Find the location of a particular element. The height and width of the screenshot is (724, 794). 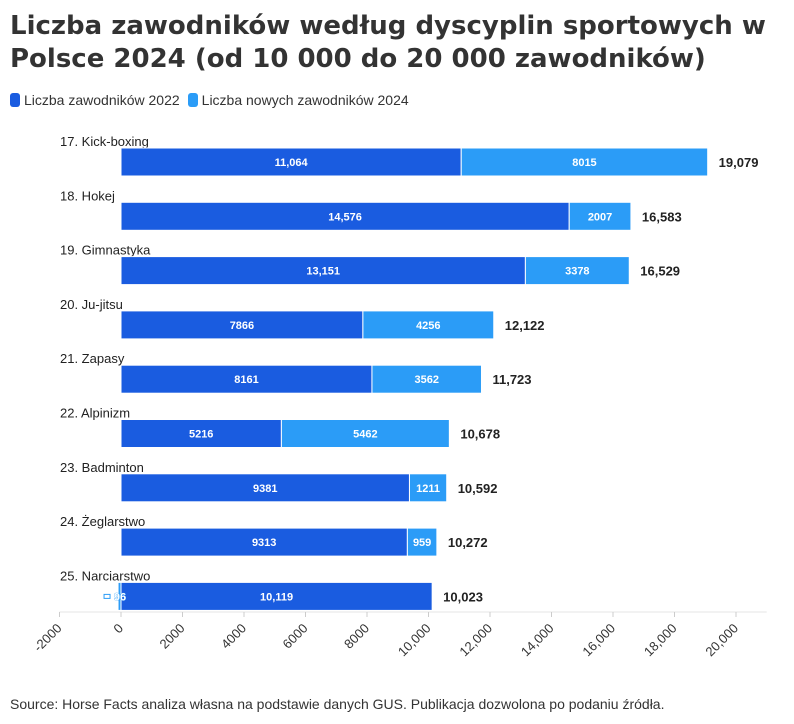

total-label: 16,529 is located at coordinates (660, 271).